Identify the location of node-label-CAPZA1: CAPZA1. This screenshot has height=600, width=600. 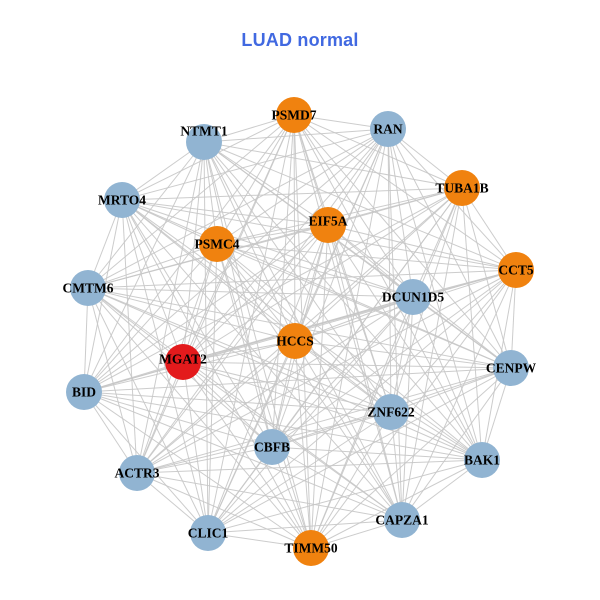
(401, 520).